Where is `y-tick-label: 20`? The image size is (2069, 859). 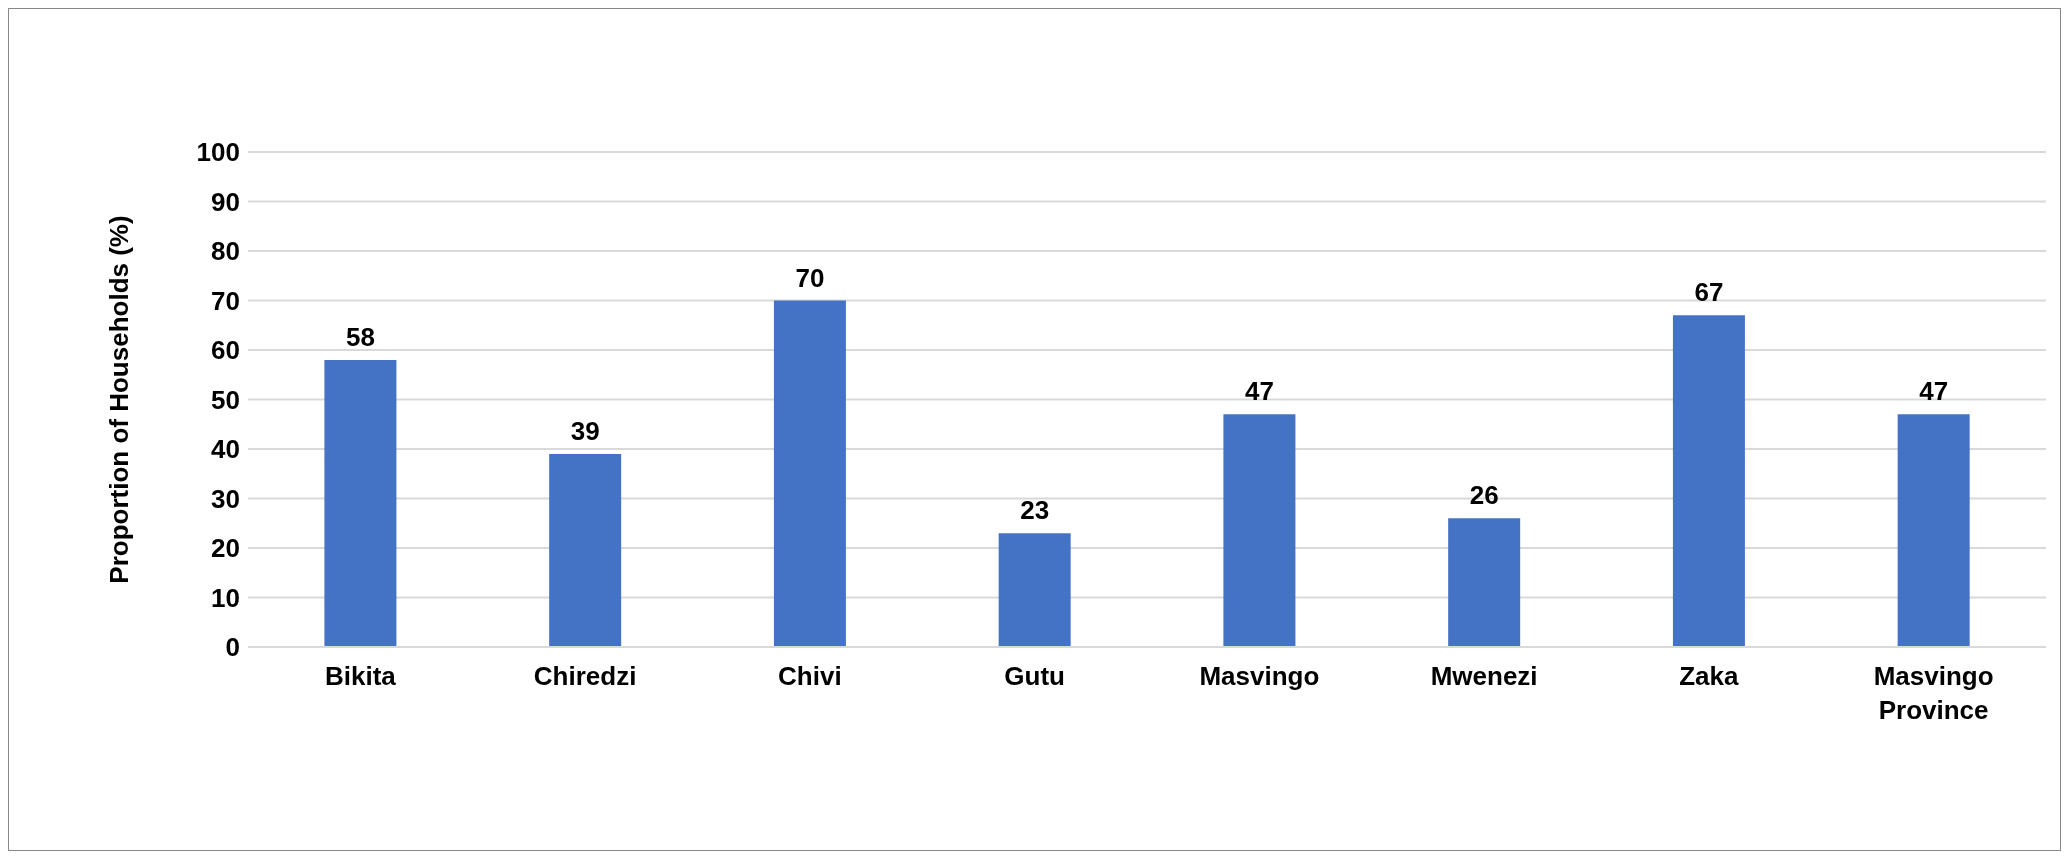
y-tick-label: 20 is located at coordinates (225, 548).